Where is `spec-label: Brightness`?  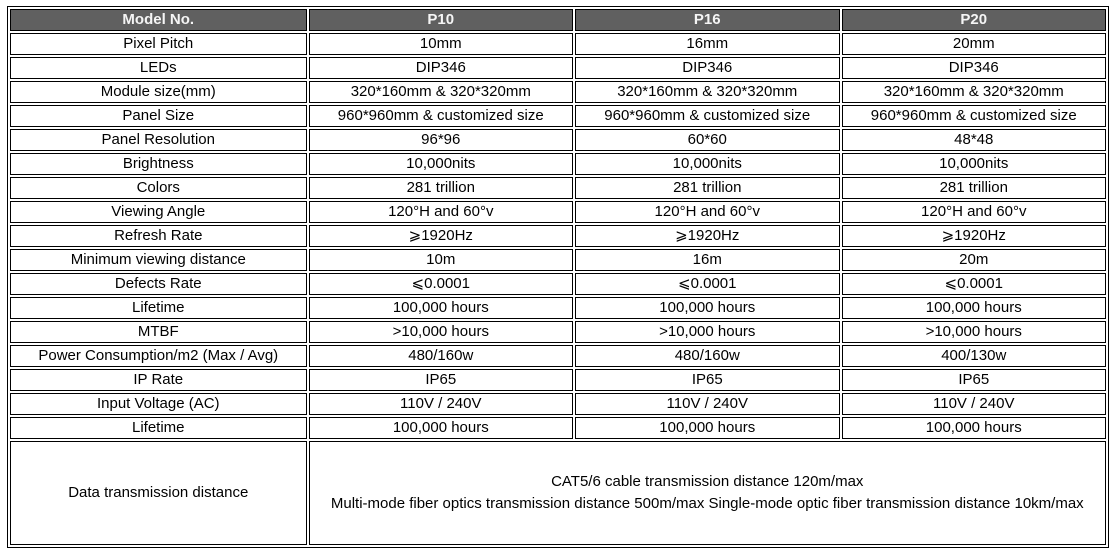 spec-label: Brightness is located at coordinates (158, 164).